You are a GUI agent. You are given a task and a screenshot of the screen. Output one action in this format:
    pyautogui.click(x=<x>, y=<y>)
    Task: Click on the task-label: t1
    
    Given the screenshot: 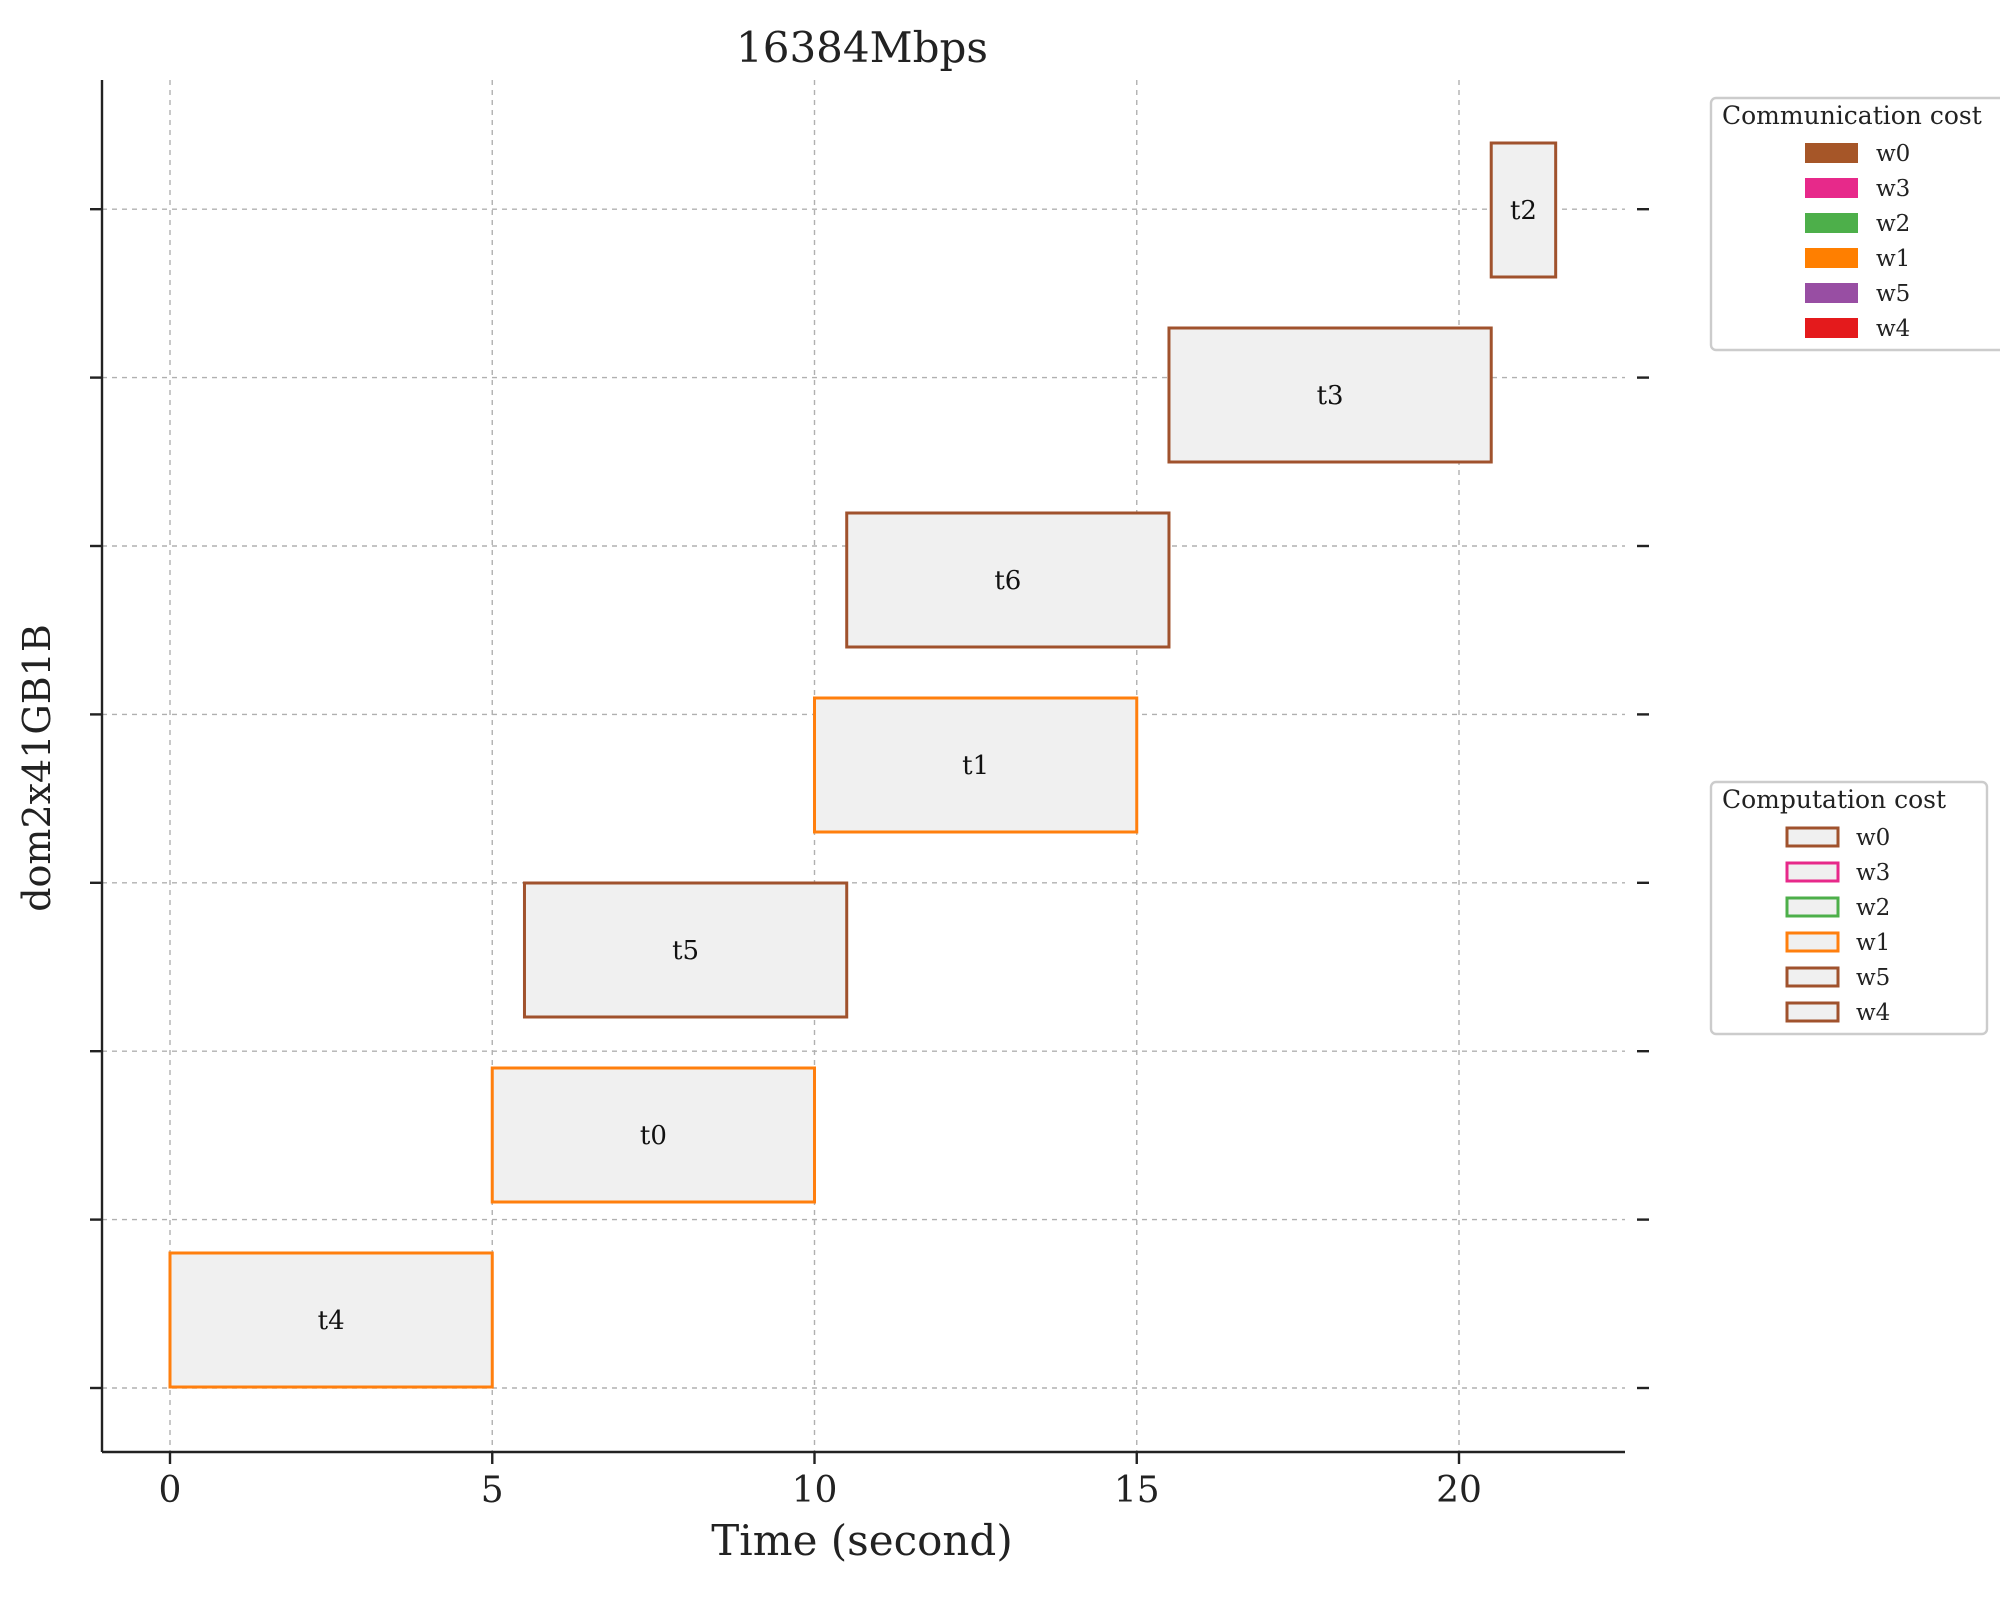 What is the action you would take?
    pyautogui.click(x=975, y=766)
    